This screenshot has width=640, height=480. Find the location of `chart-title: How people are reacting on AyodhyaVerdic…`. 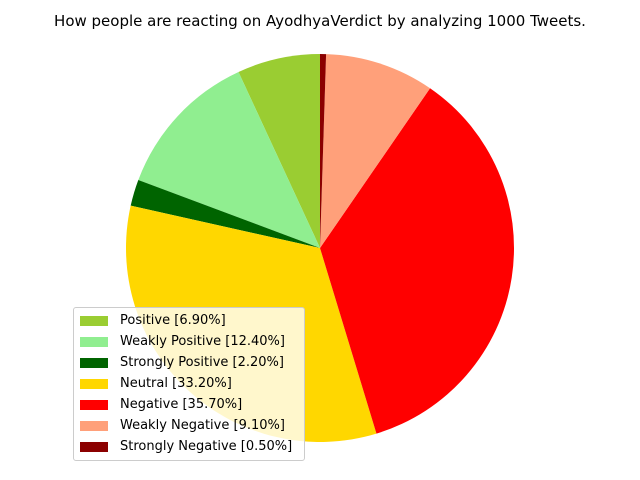

chart-title: How people are reacting on AyodhyaVerdic… is located at coordinates (320, 21).